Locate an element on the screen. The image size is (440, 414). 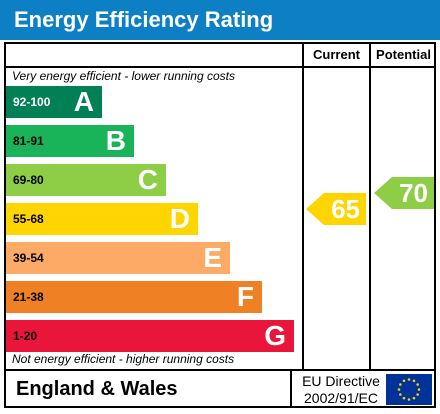
band-letter: E is located at coordinates (212, 257).